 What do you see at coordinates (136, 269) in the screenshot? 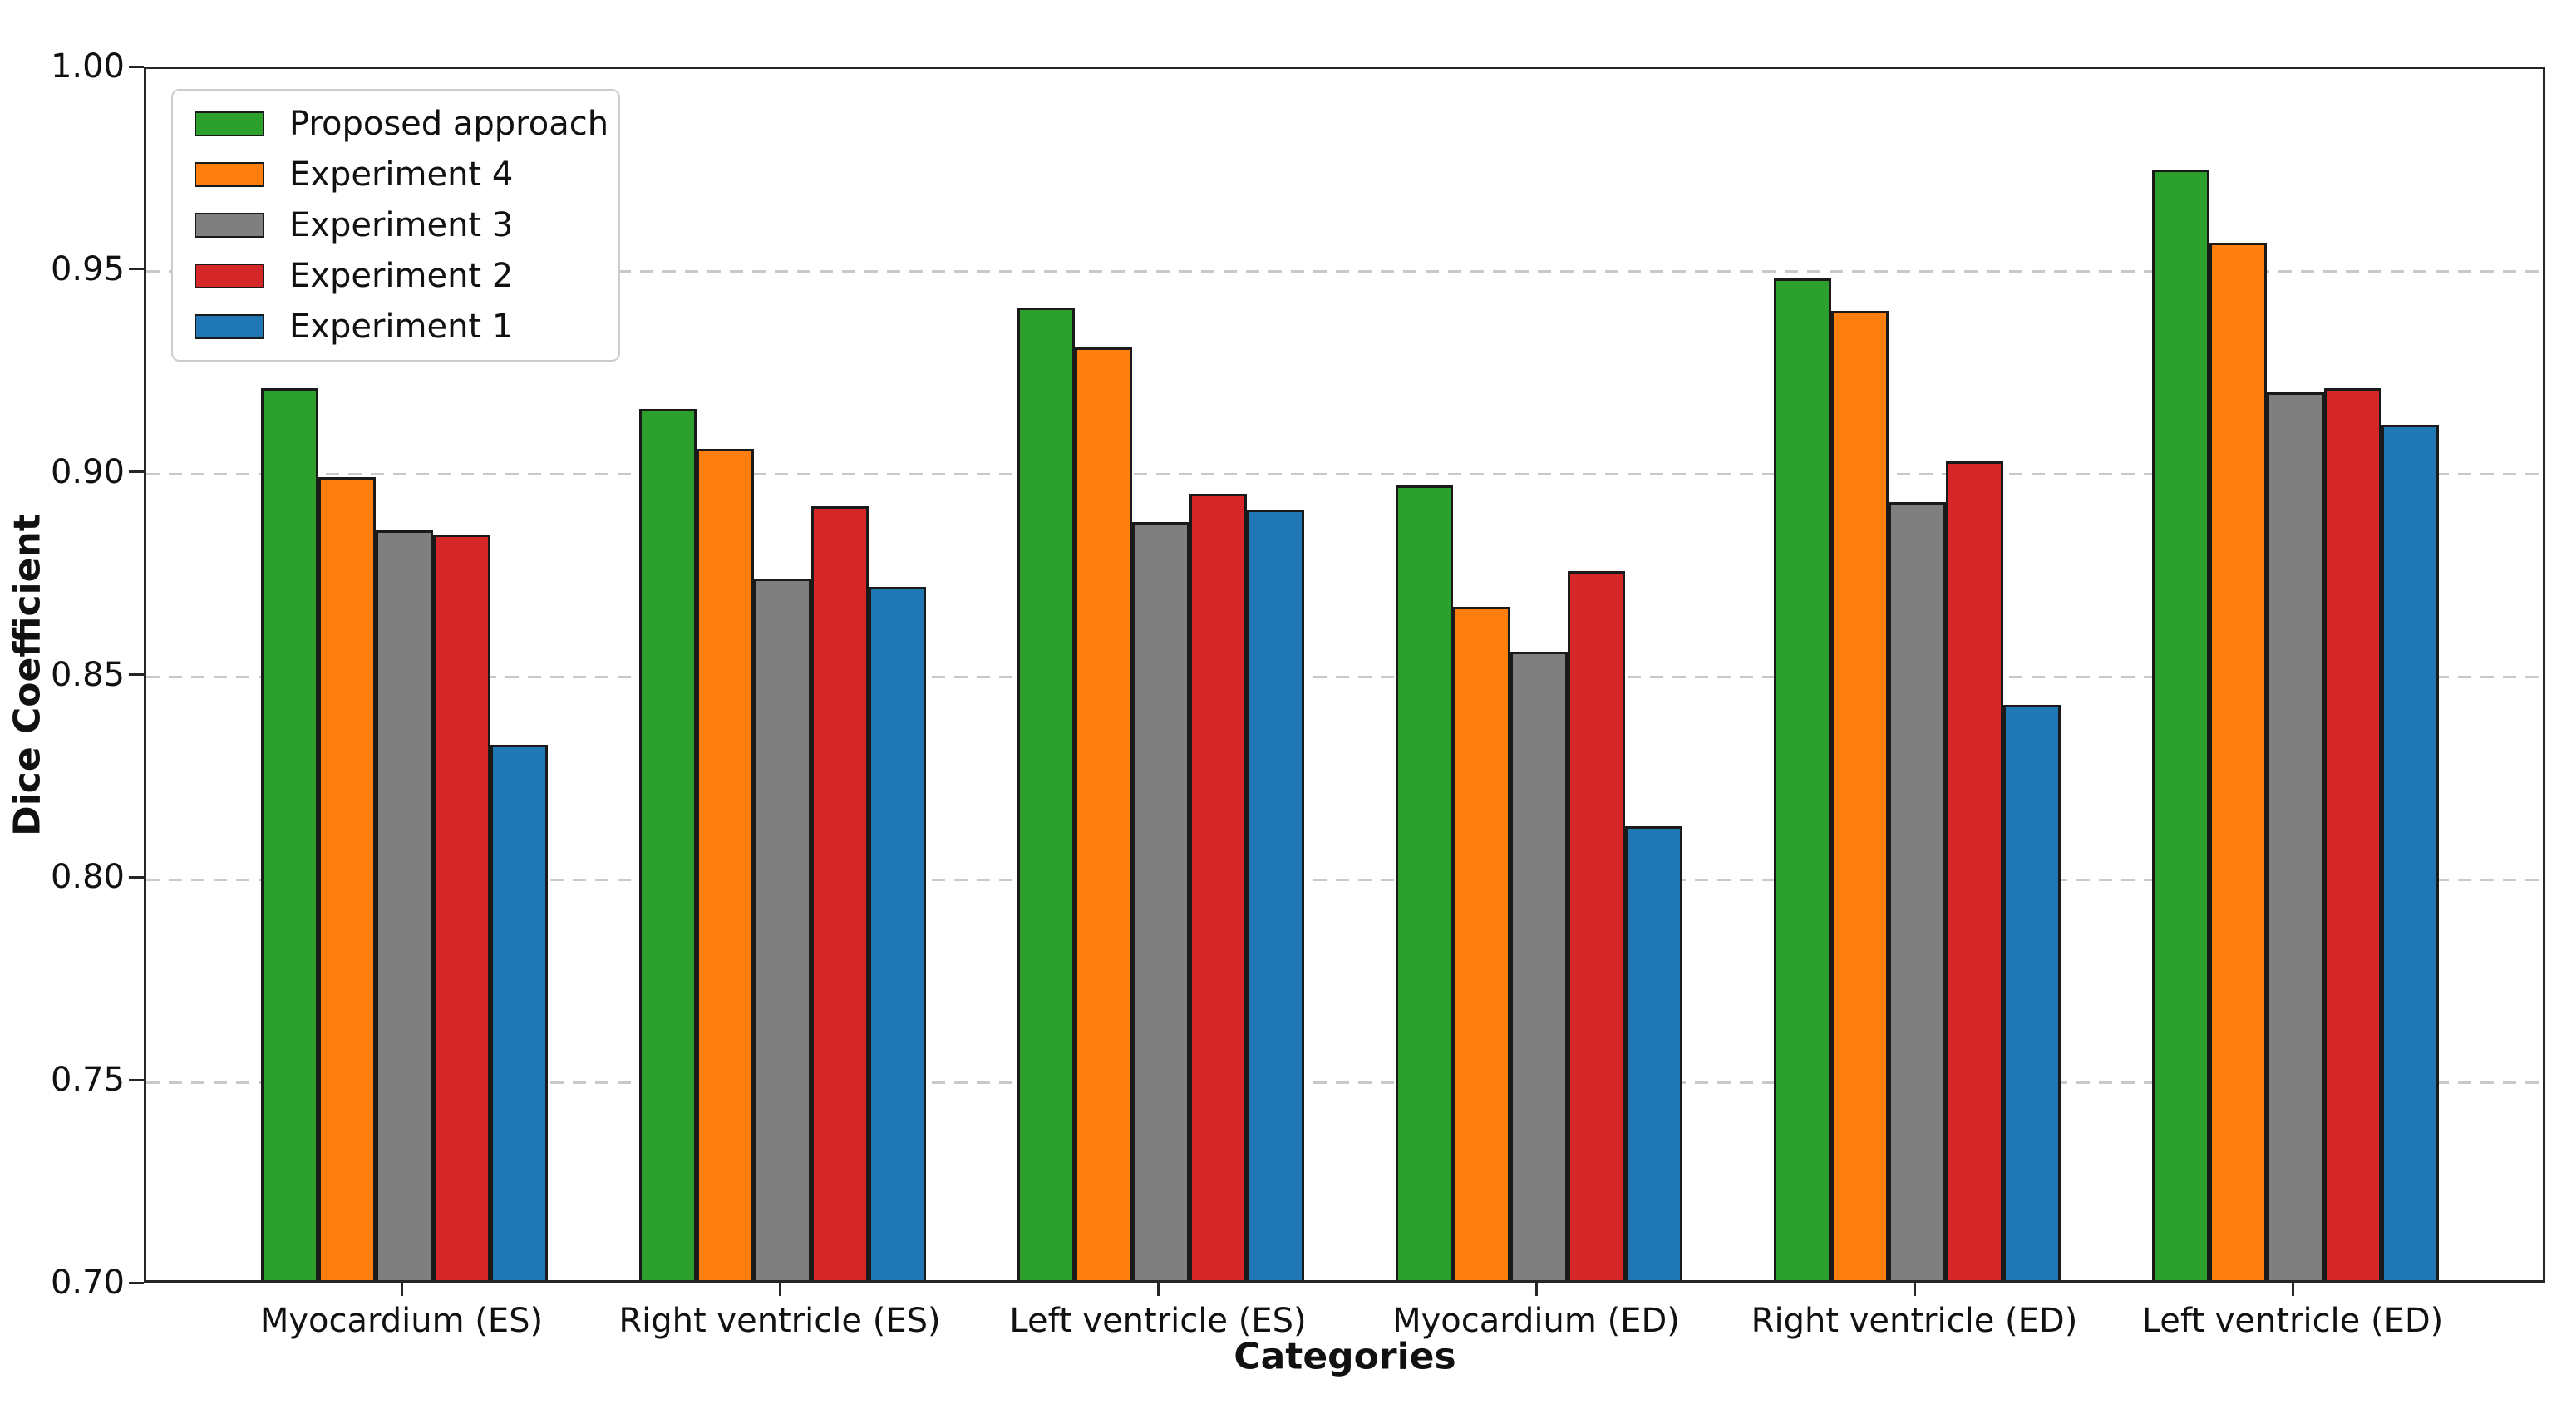
I see `y-tick-mark-0.95` at bounding box center [136, 269].